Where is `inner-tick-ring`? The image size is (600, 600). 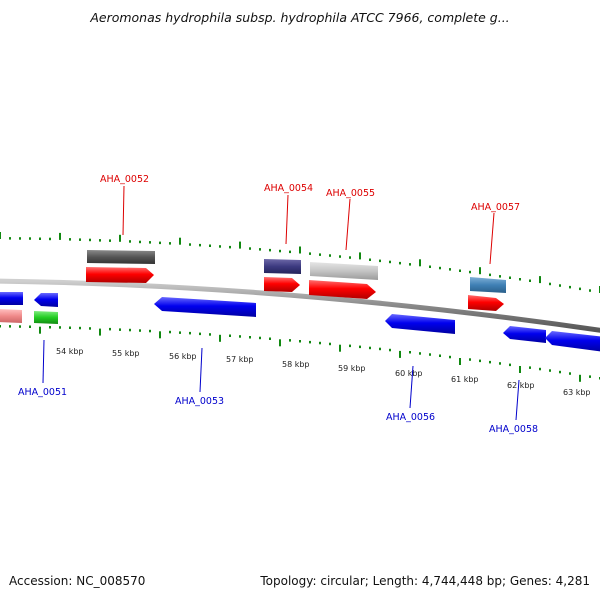
inner-tick-ring is located at coordinates (300, 353).